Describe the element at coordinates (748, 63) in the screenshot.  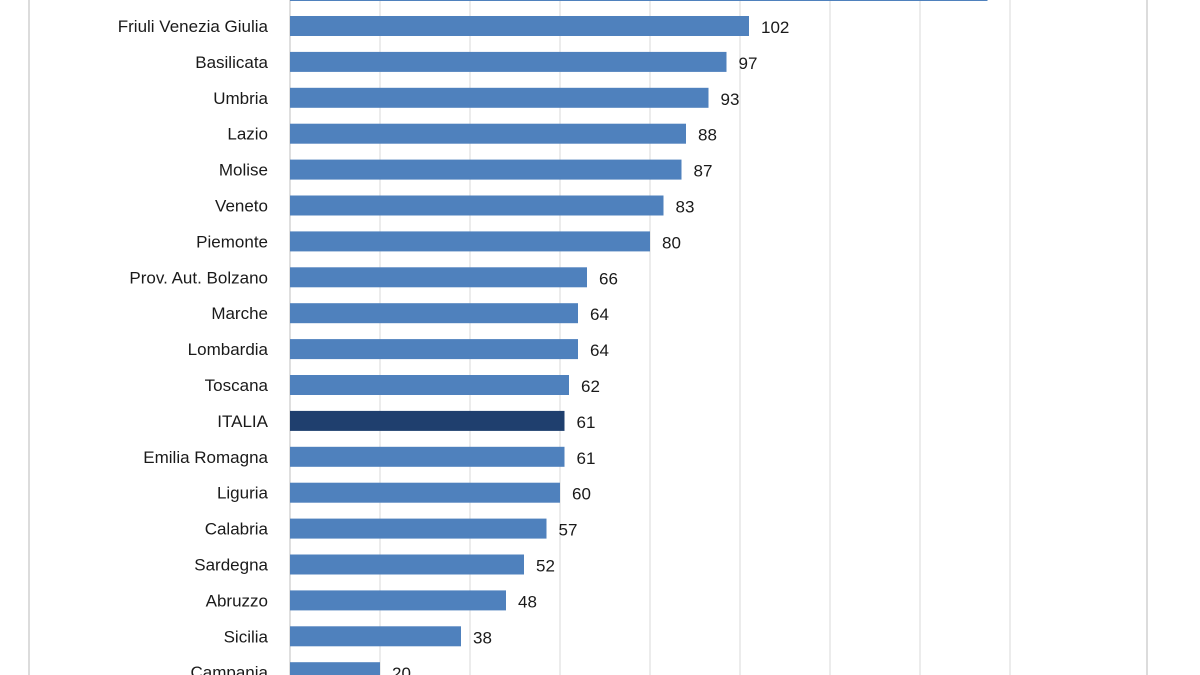
I see `data-label: 97` at that location.